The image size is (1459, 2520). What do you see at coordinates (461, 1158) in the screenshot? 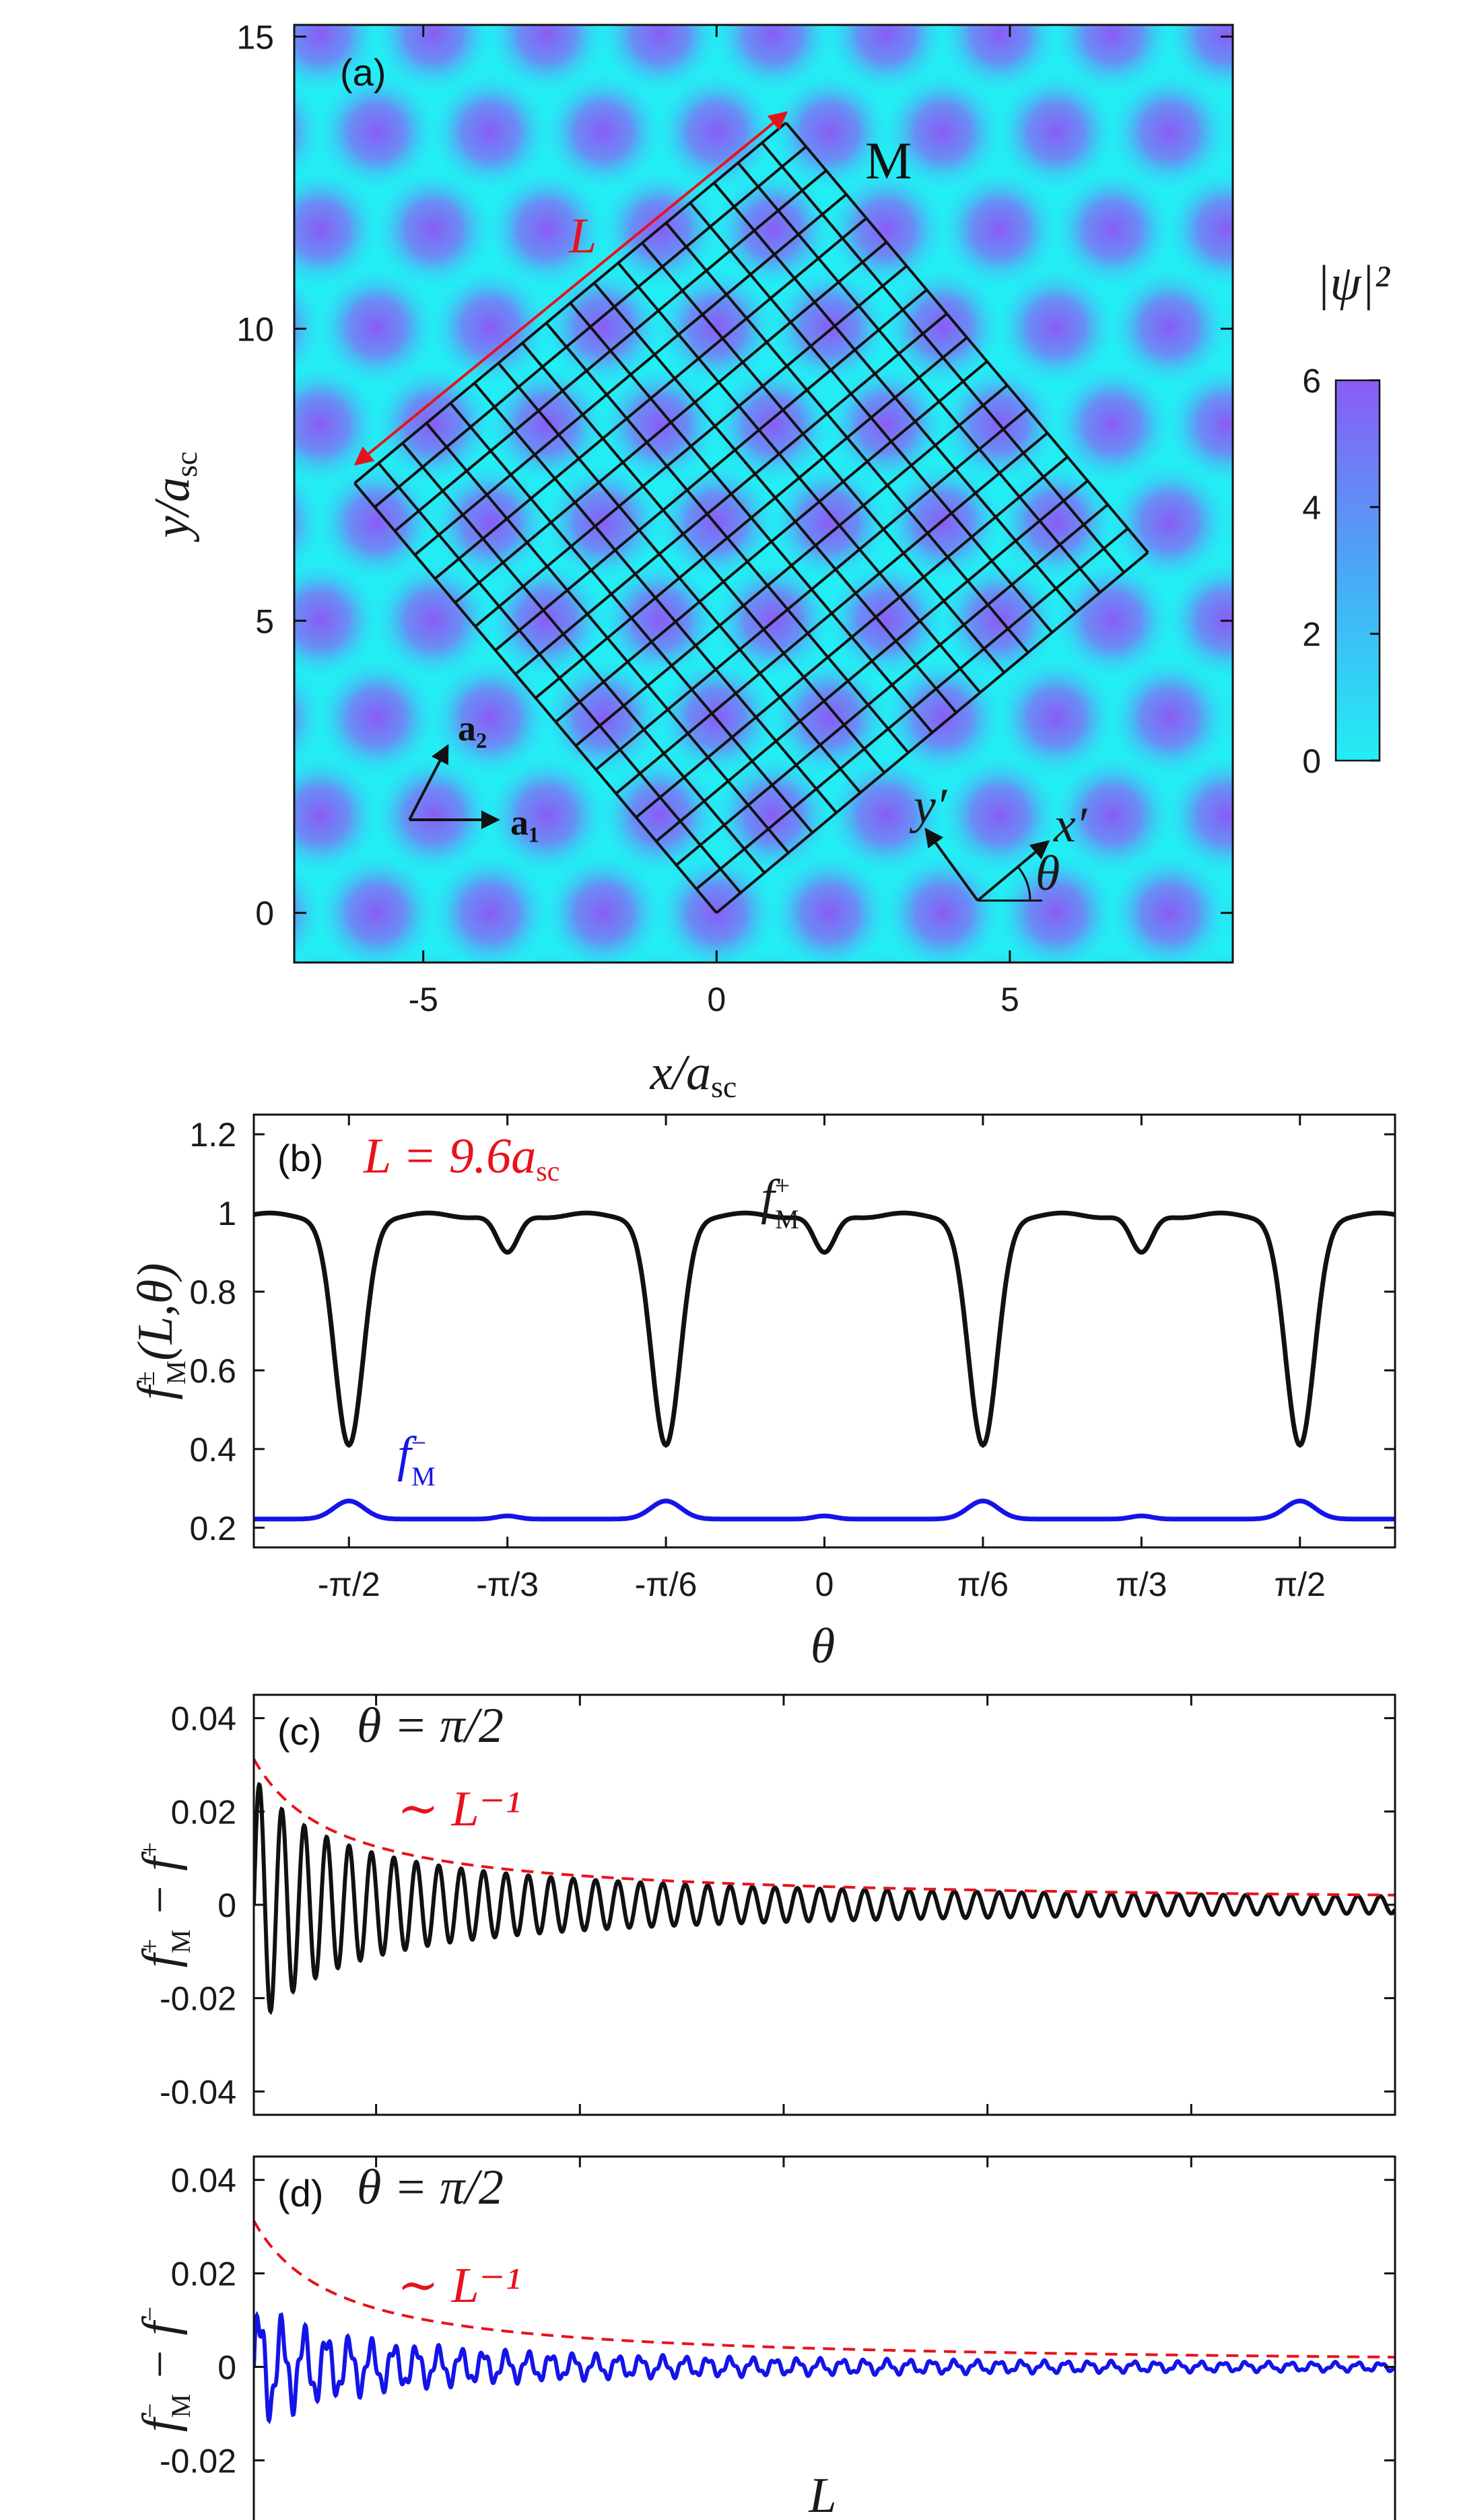
I see `panel-b-annotation: L = 9.6asc` at bounding box center [461, 1158].